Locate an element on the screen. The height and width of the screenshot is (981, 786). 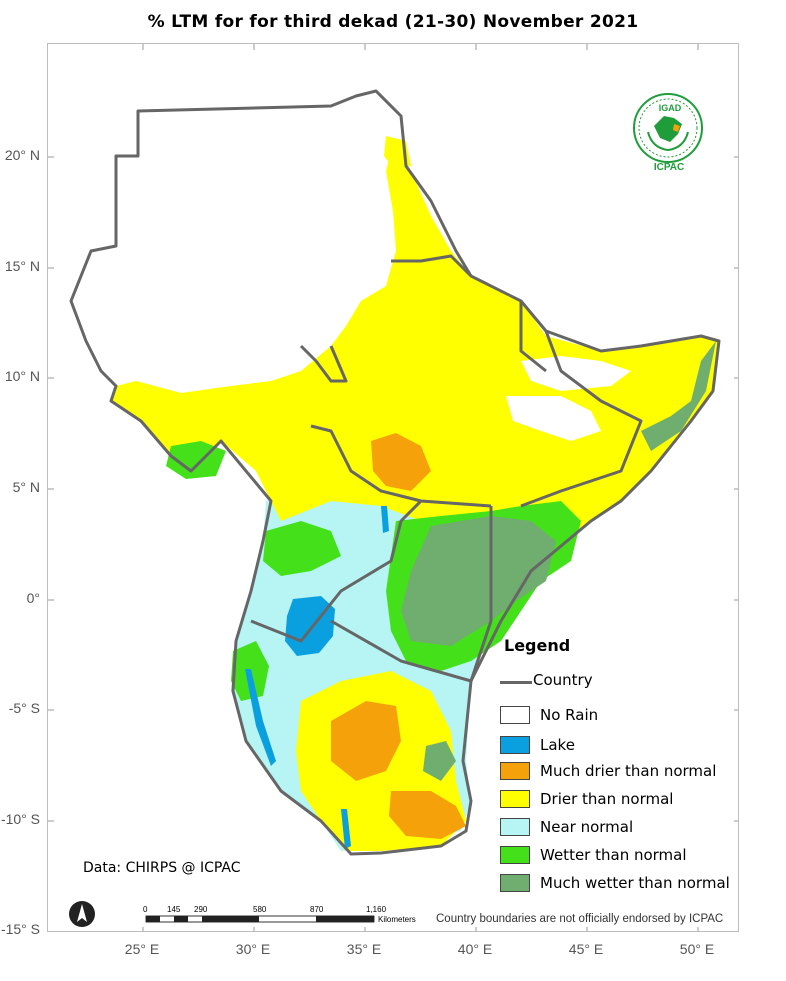
lon-label-40e: 40° E is located at coordinates (475, 949).